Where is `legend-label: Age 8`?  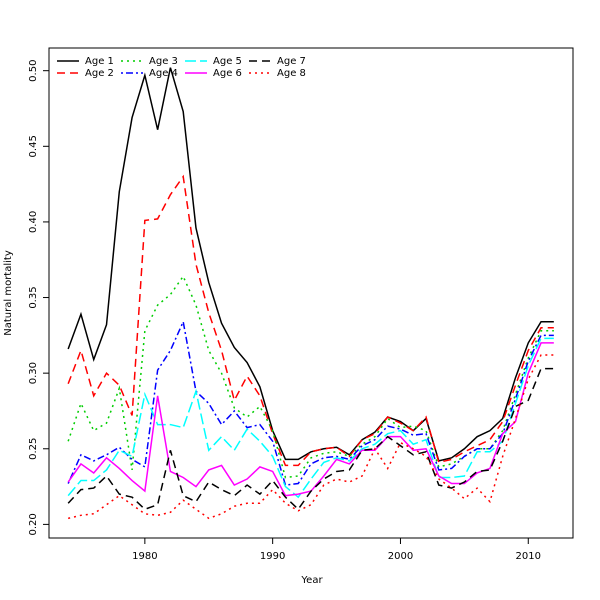
legend-label: Age 8 is located at coordinates (291, 73).